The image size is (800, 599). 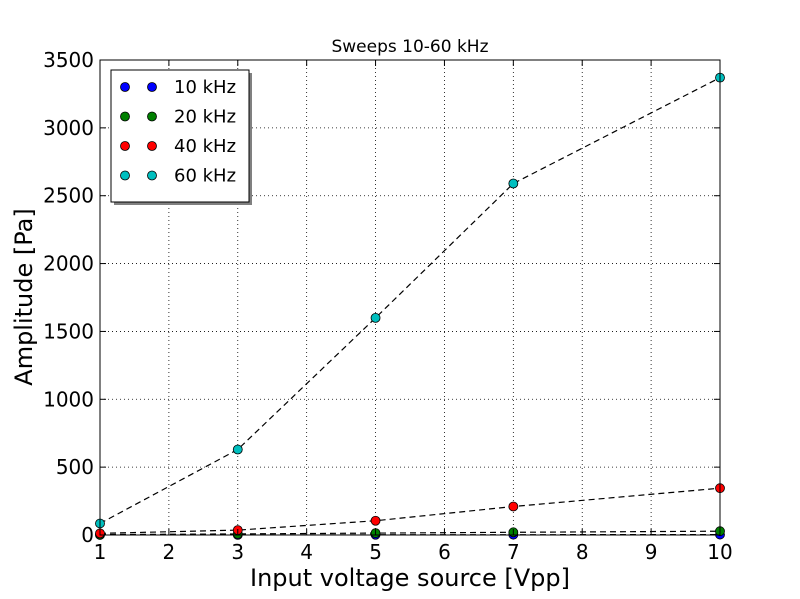 What do you see at coordinates (444, 552) in the screenshot?
I see `x-tick-label: 6` at bounding box center [444, 552].